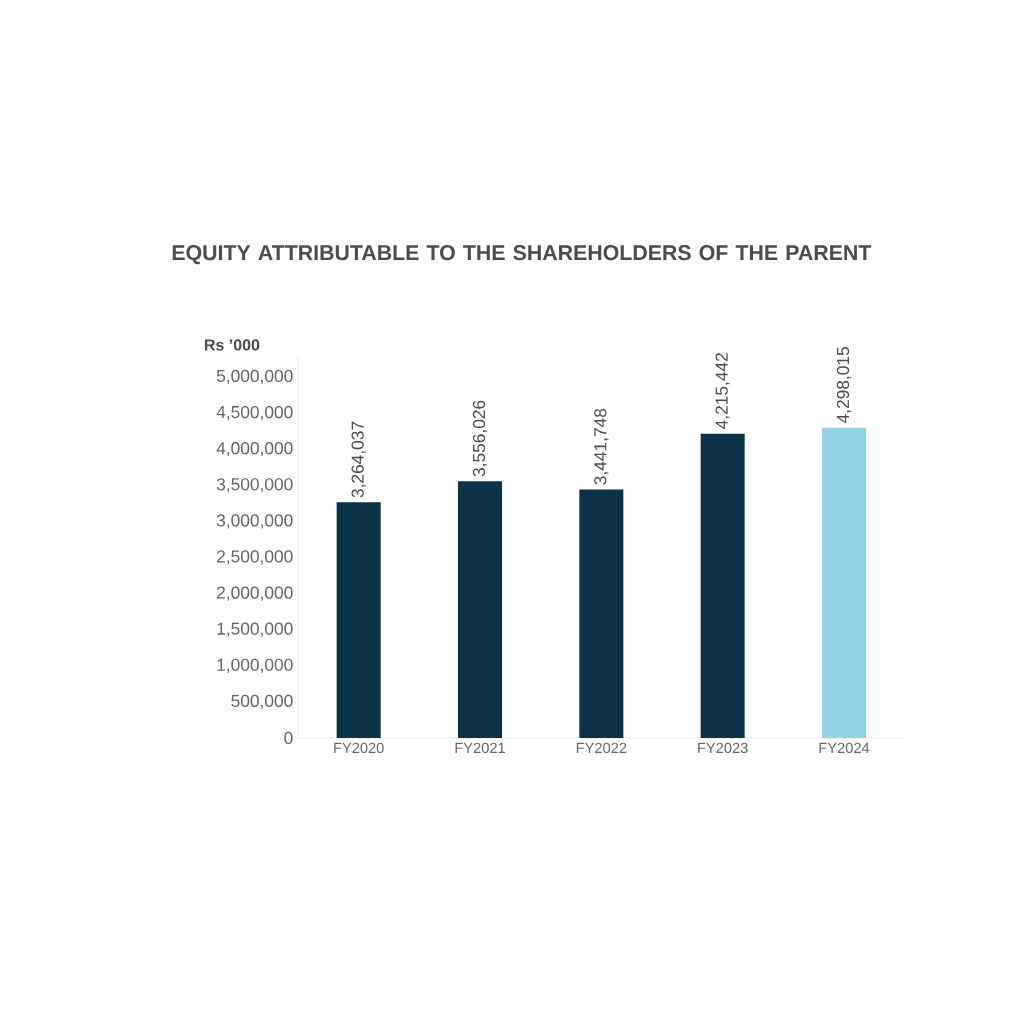 This screenshot has height=1024, width=1024. I want to click on y-tick-label: 0, so click(288, 738).